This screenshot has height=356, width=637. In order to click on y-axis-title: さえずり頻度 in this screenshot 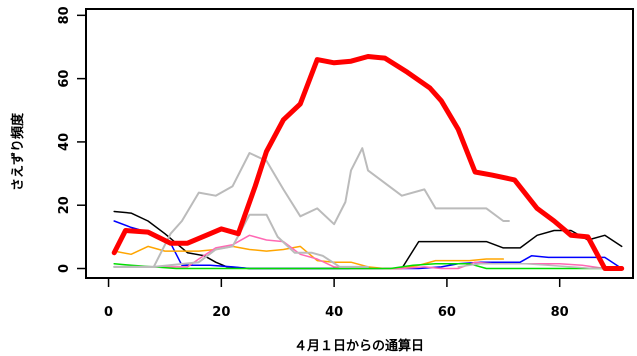, I will do `click(18, 151)`.